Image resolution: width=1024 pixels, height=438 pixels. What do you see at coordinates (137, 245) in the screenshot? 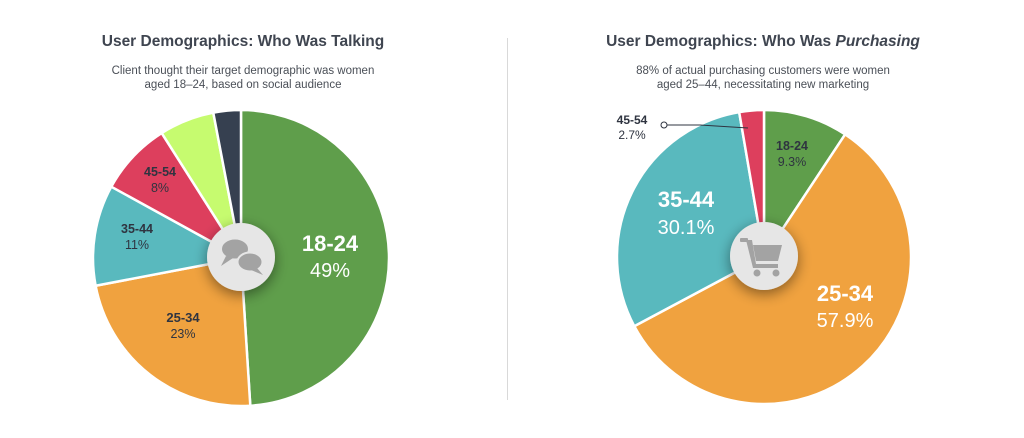
I see `left-value-35-44: 11%` at bounding box center [137, 245].